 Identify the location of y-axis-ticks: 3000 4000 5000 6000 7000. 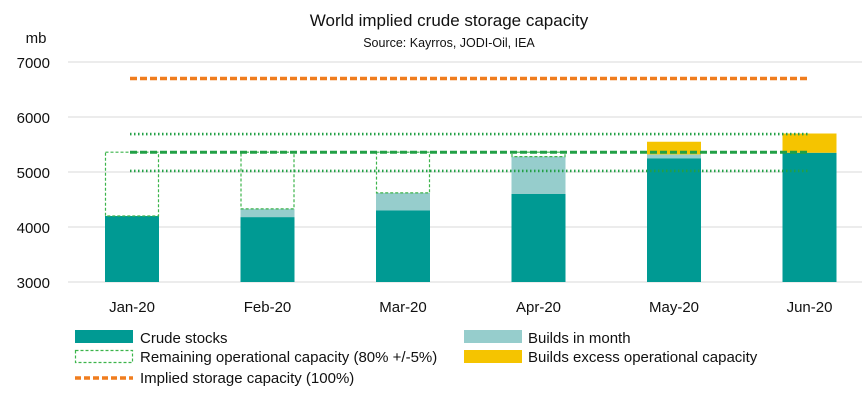
(33, 173).